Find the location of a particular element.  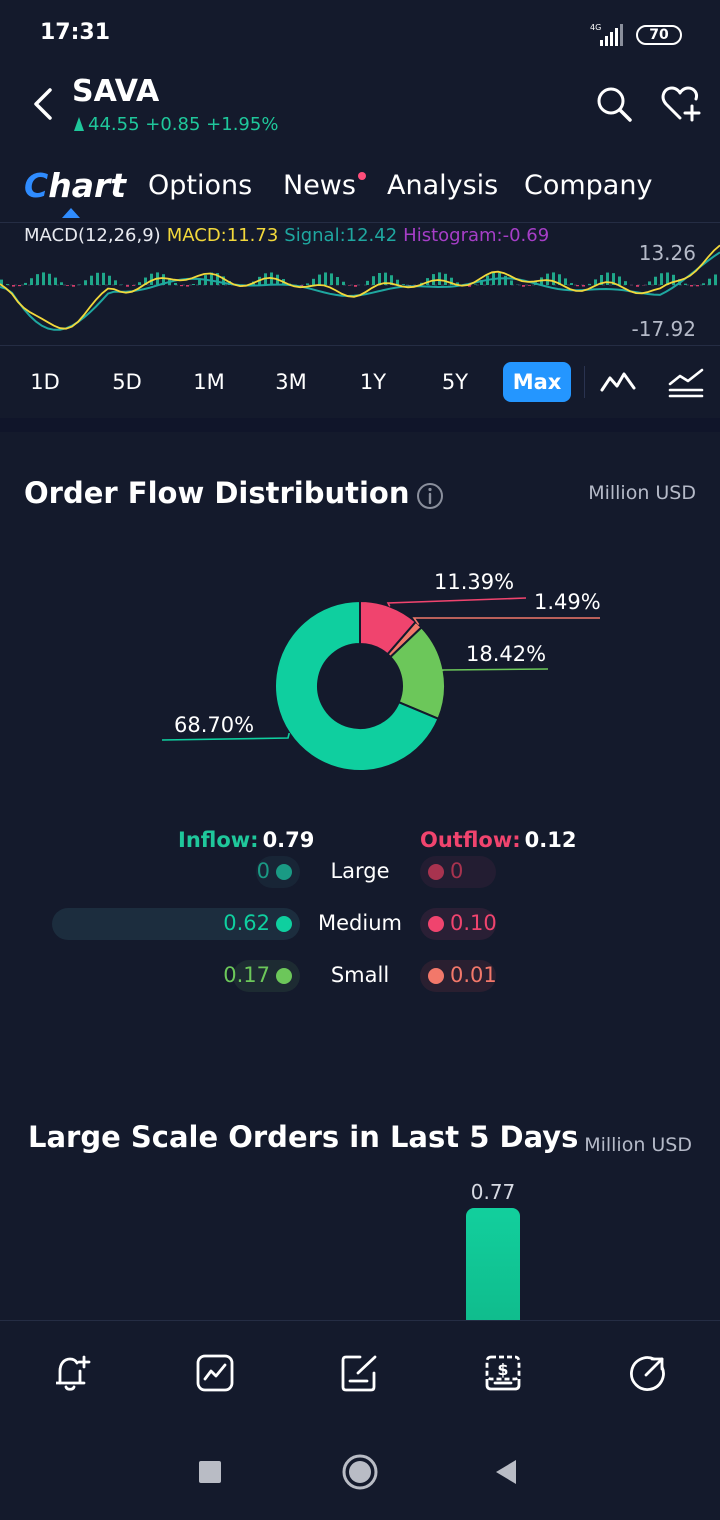

network-type: 4G is located at coordinates (595, 27).